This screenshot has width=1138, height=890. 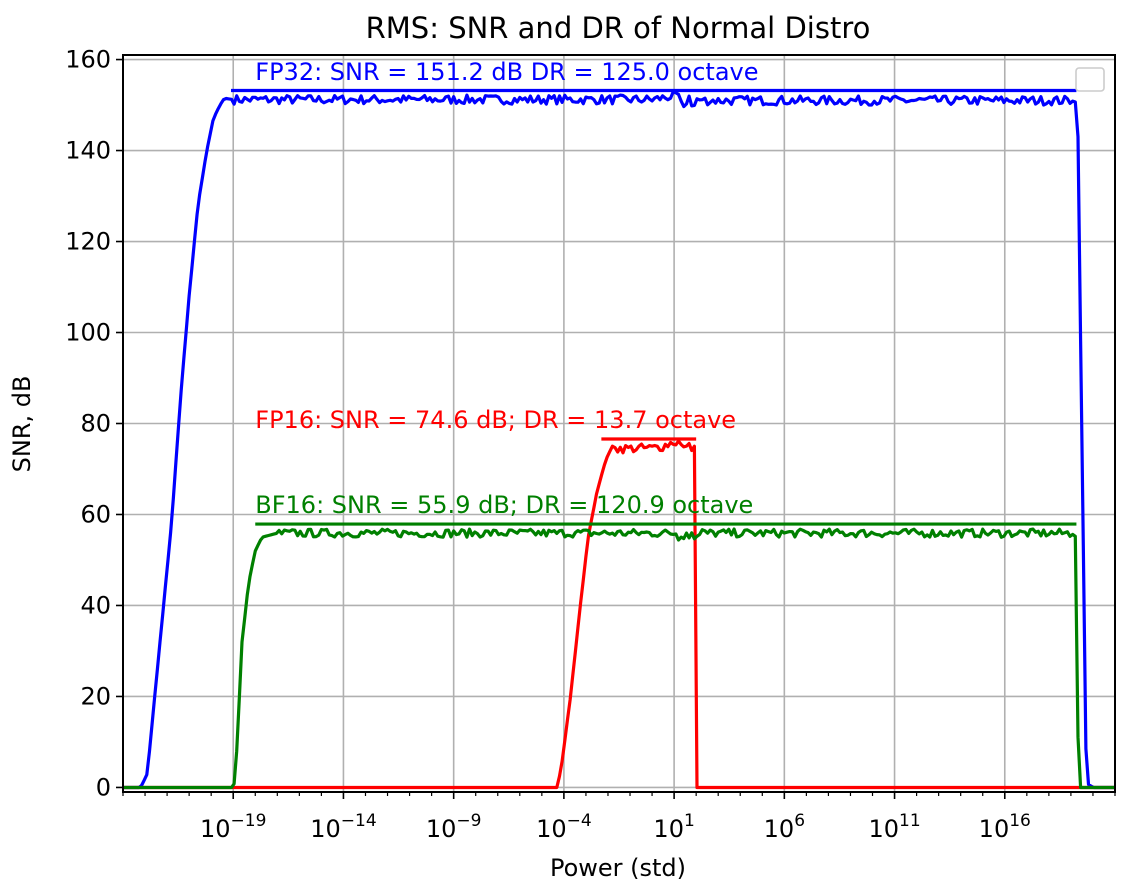 What do you see at coordinates (504, 505) in the screenshot?
I see `annotation-2: BF16: SNR = 55.9 dB; DR = 120.9 octave` at bounding box center [504, 505].